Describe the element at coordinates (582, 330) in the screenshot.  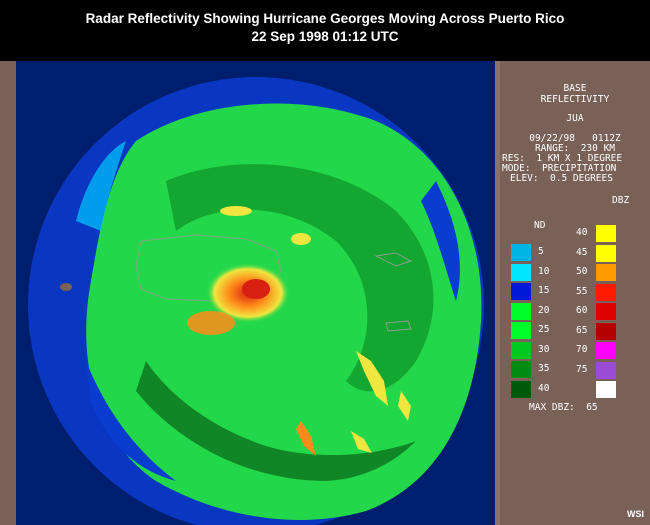
I see `legend-right-label: 65` at that location.